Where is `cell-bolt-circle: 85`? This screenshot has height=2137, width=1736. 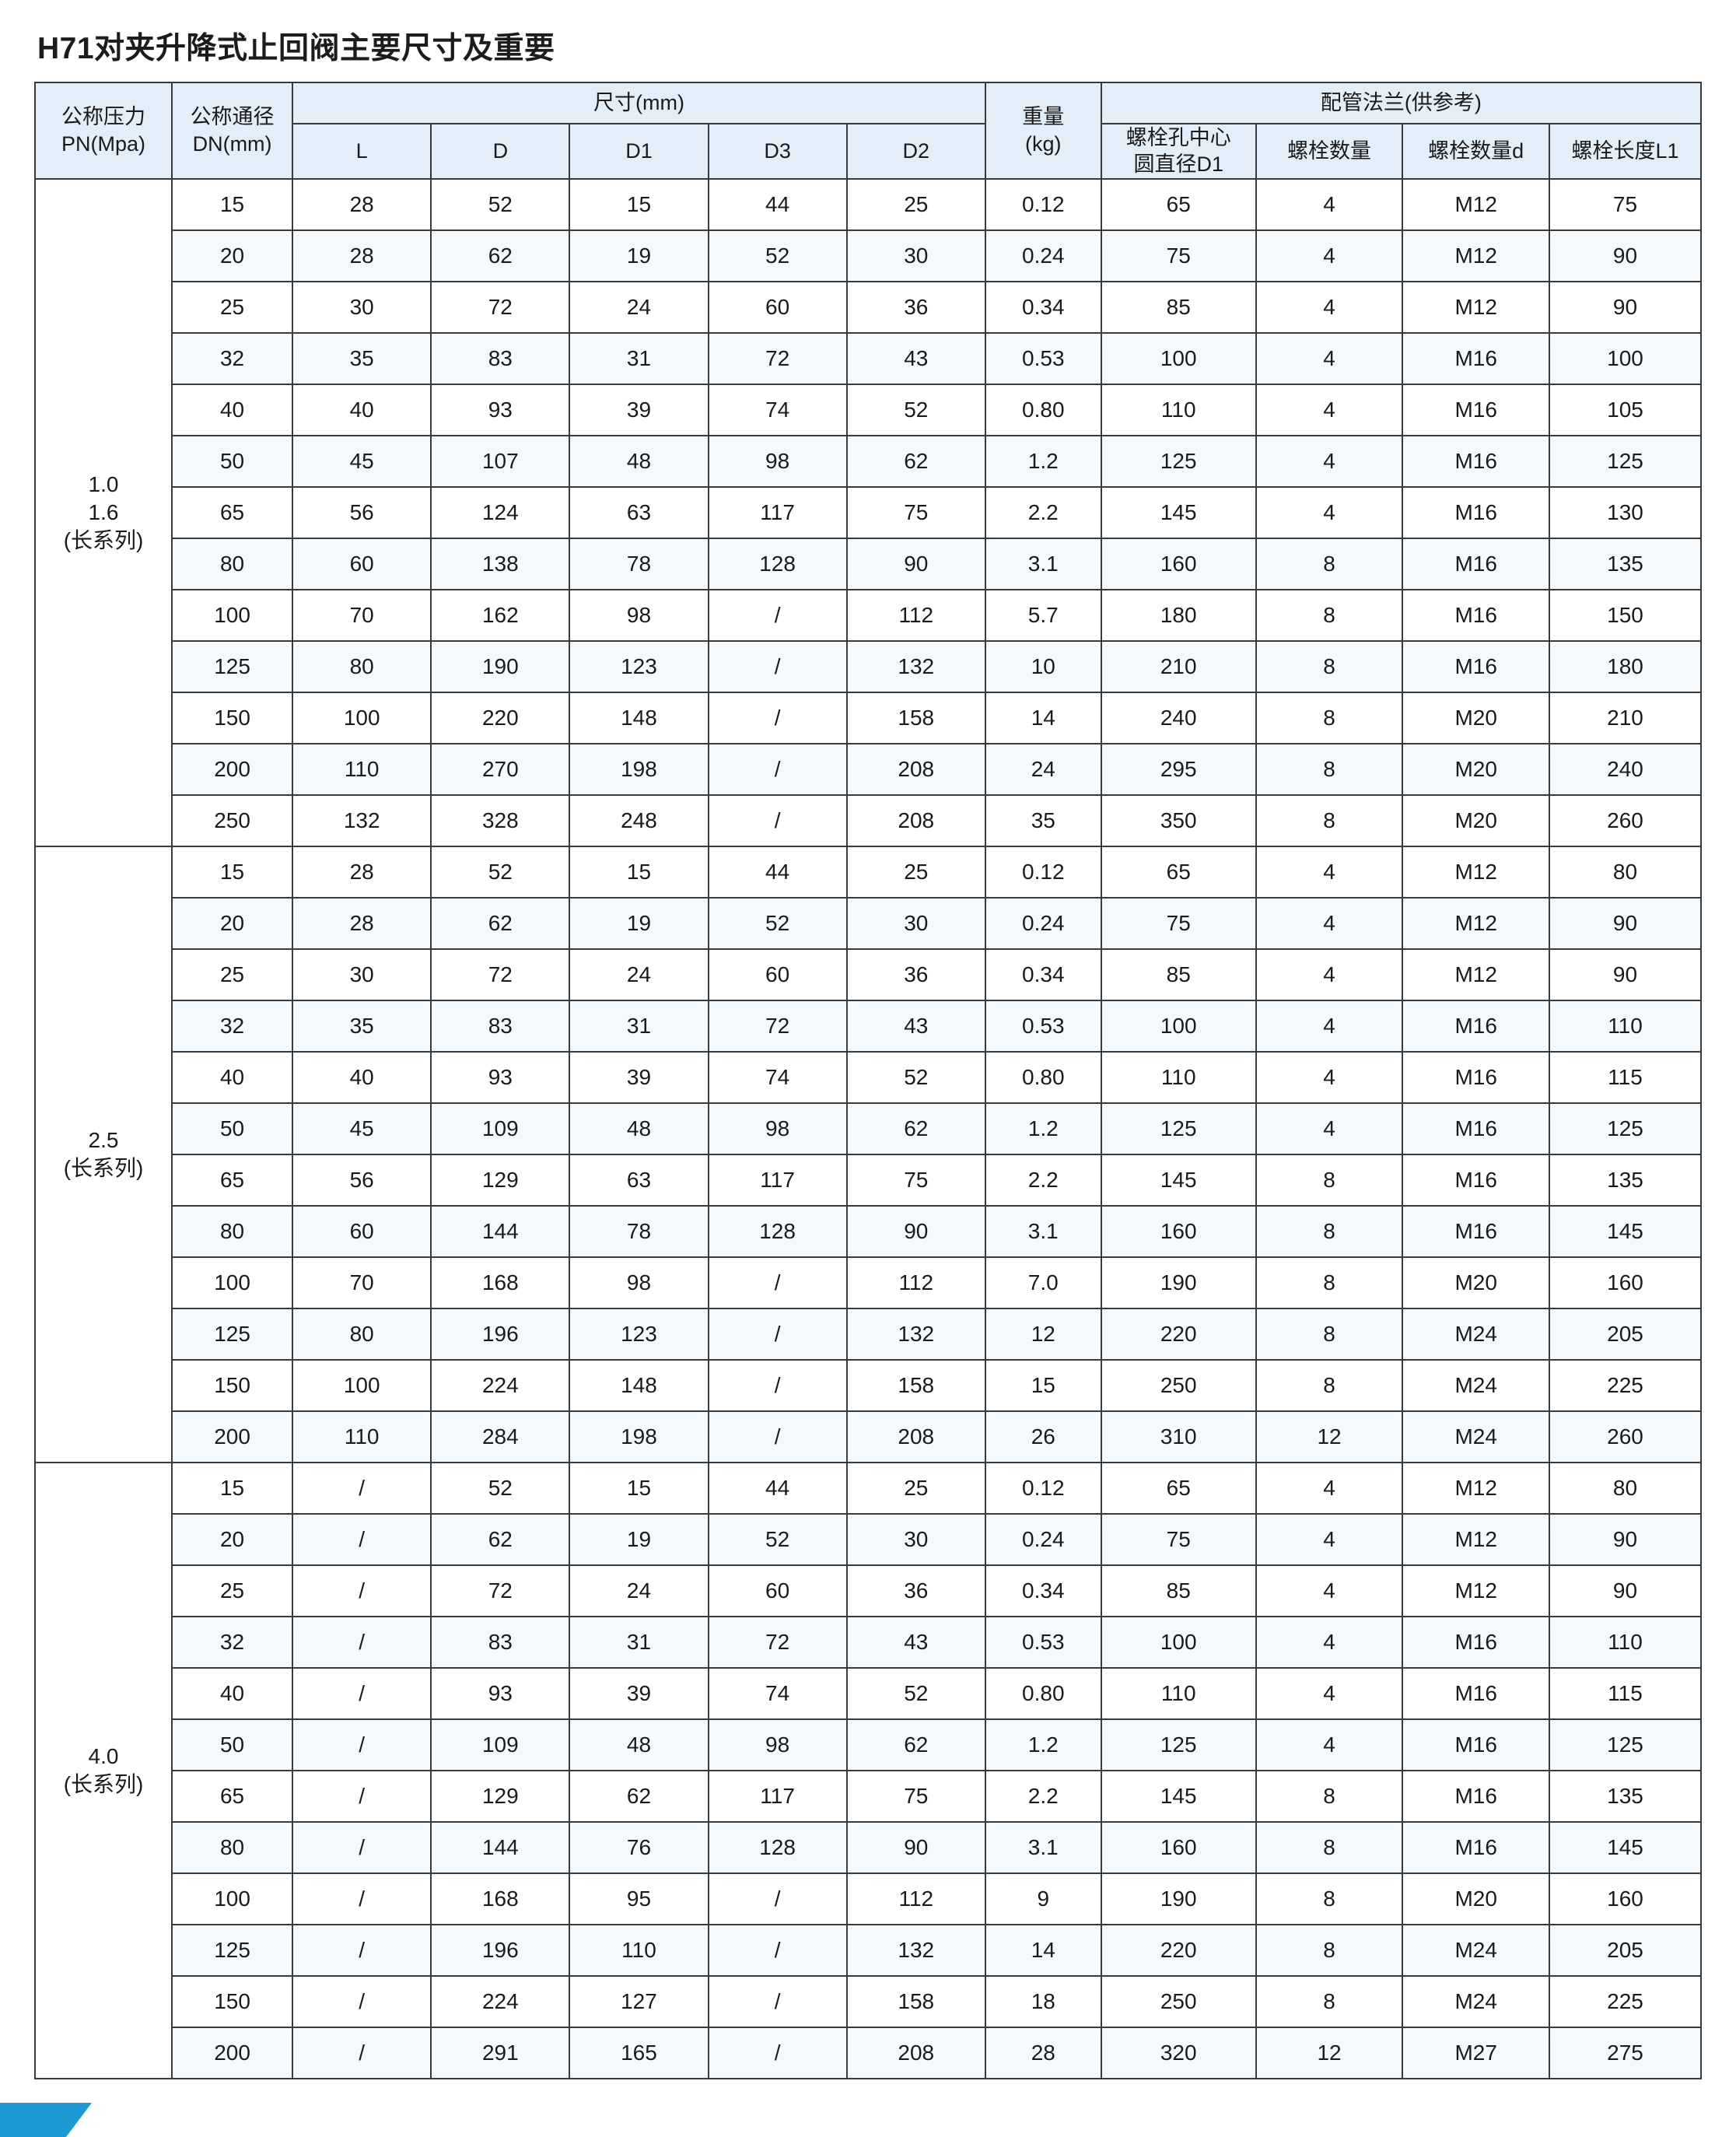
cell-bolt-circle: 85 is located at coordinates (1178, 1590).